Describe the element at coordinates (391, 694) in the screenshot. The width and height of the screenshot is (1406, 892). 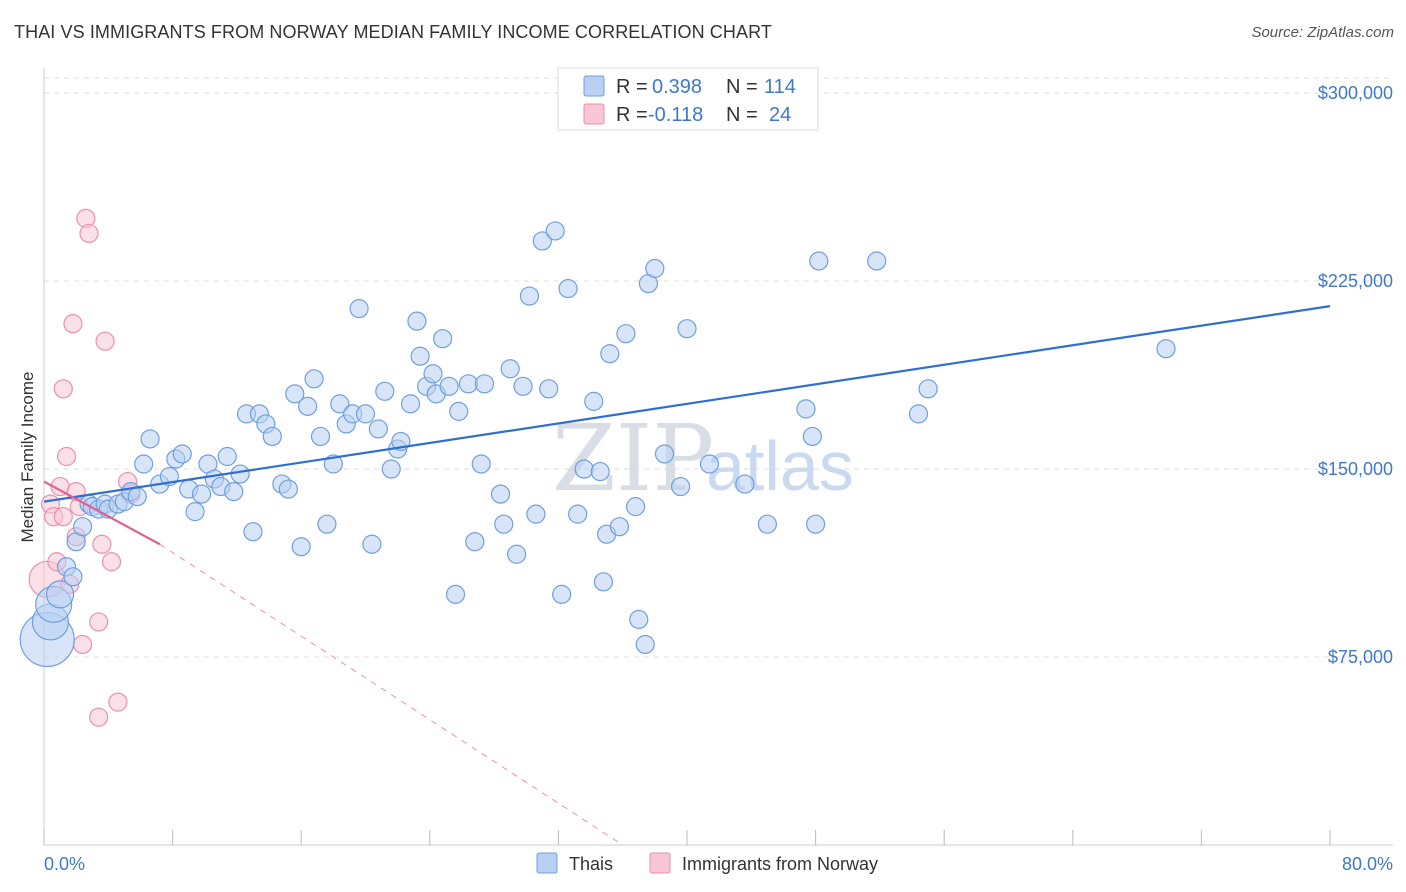
I see `trend-line-norway-extension` at that location.